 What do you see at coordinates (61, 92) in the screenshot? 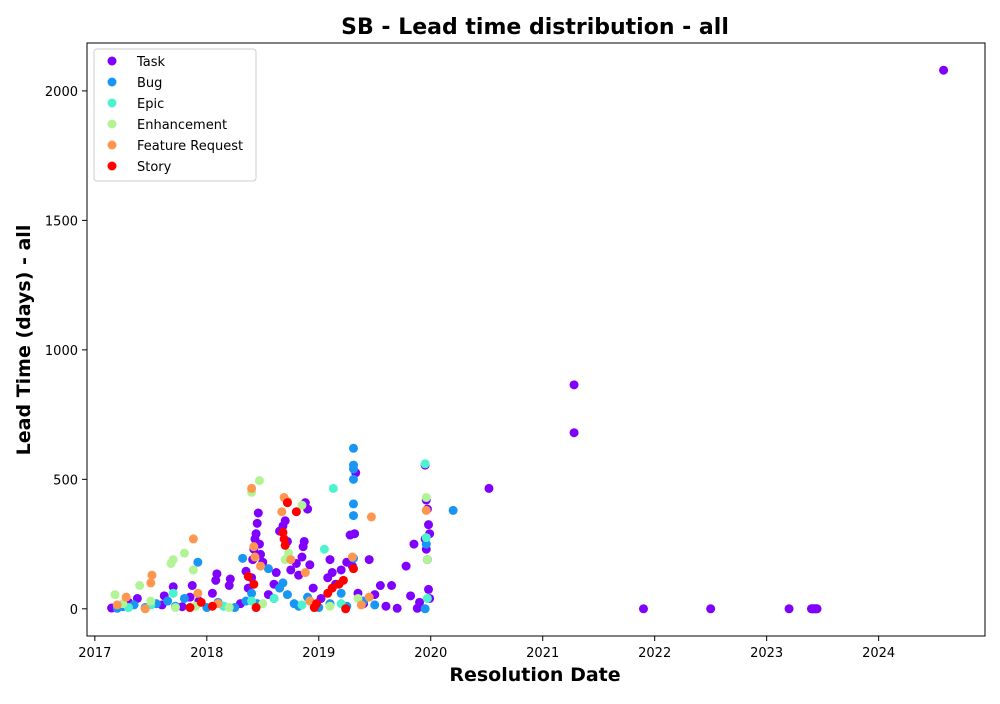
I see `y-tick-label: 2000` at bounding box center [61, 92].